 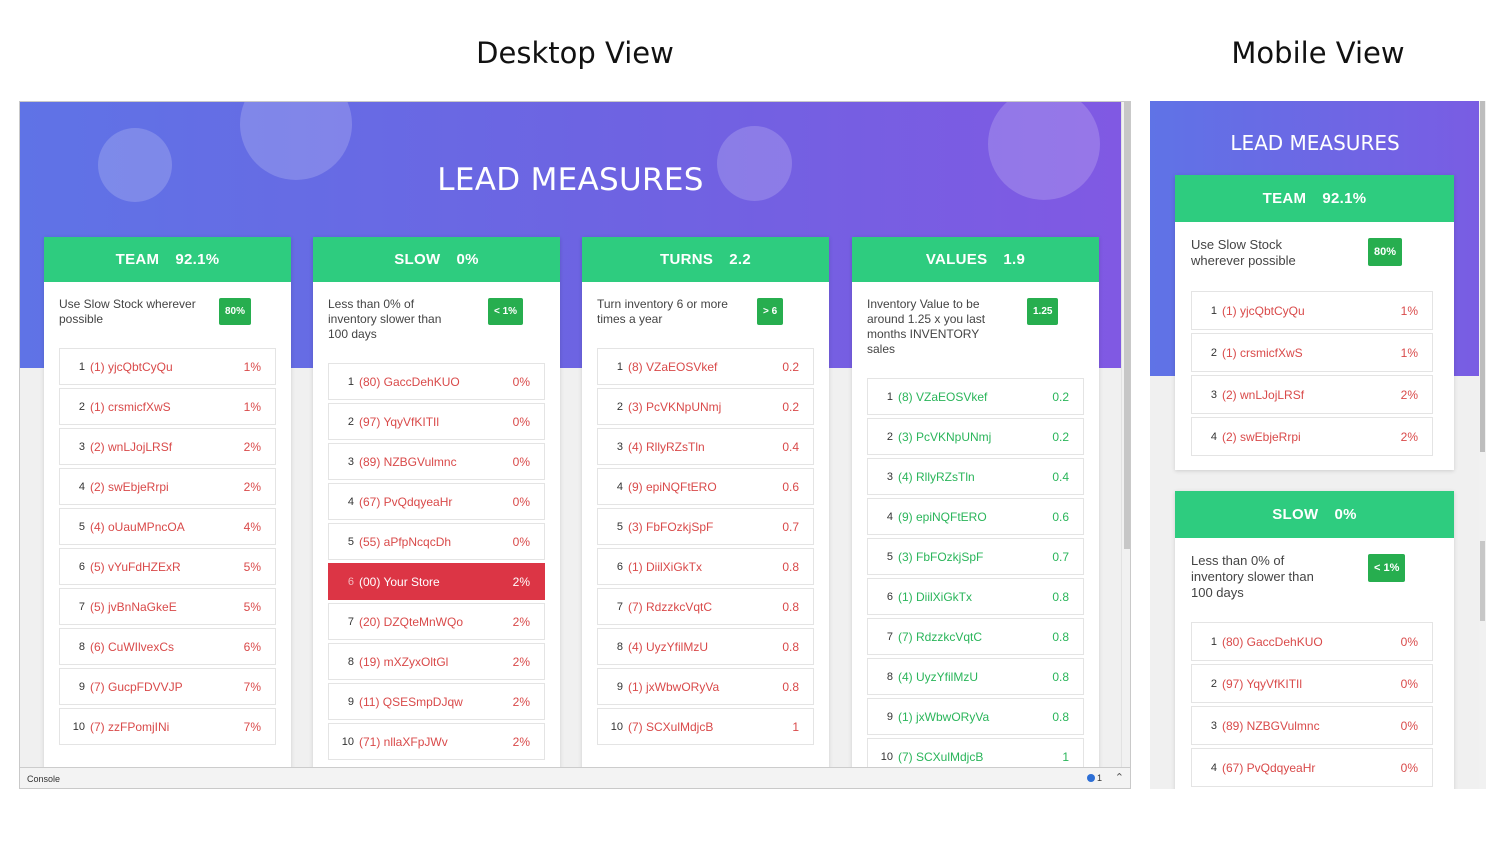 I want to click on rank-row: 8 (19) mXZyxOltGl 2%, so click(x=436, y=661).